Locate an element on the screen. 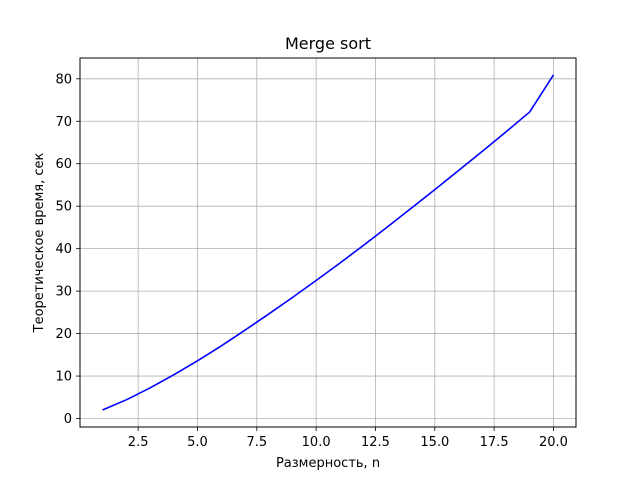 Image resolution: width=640 pixels, height=480 pixels. y-tick-label: 70 is located at coordinates (63, 122).